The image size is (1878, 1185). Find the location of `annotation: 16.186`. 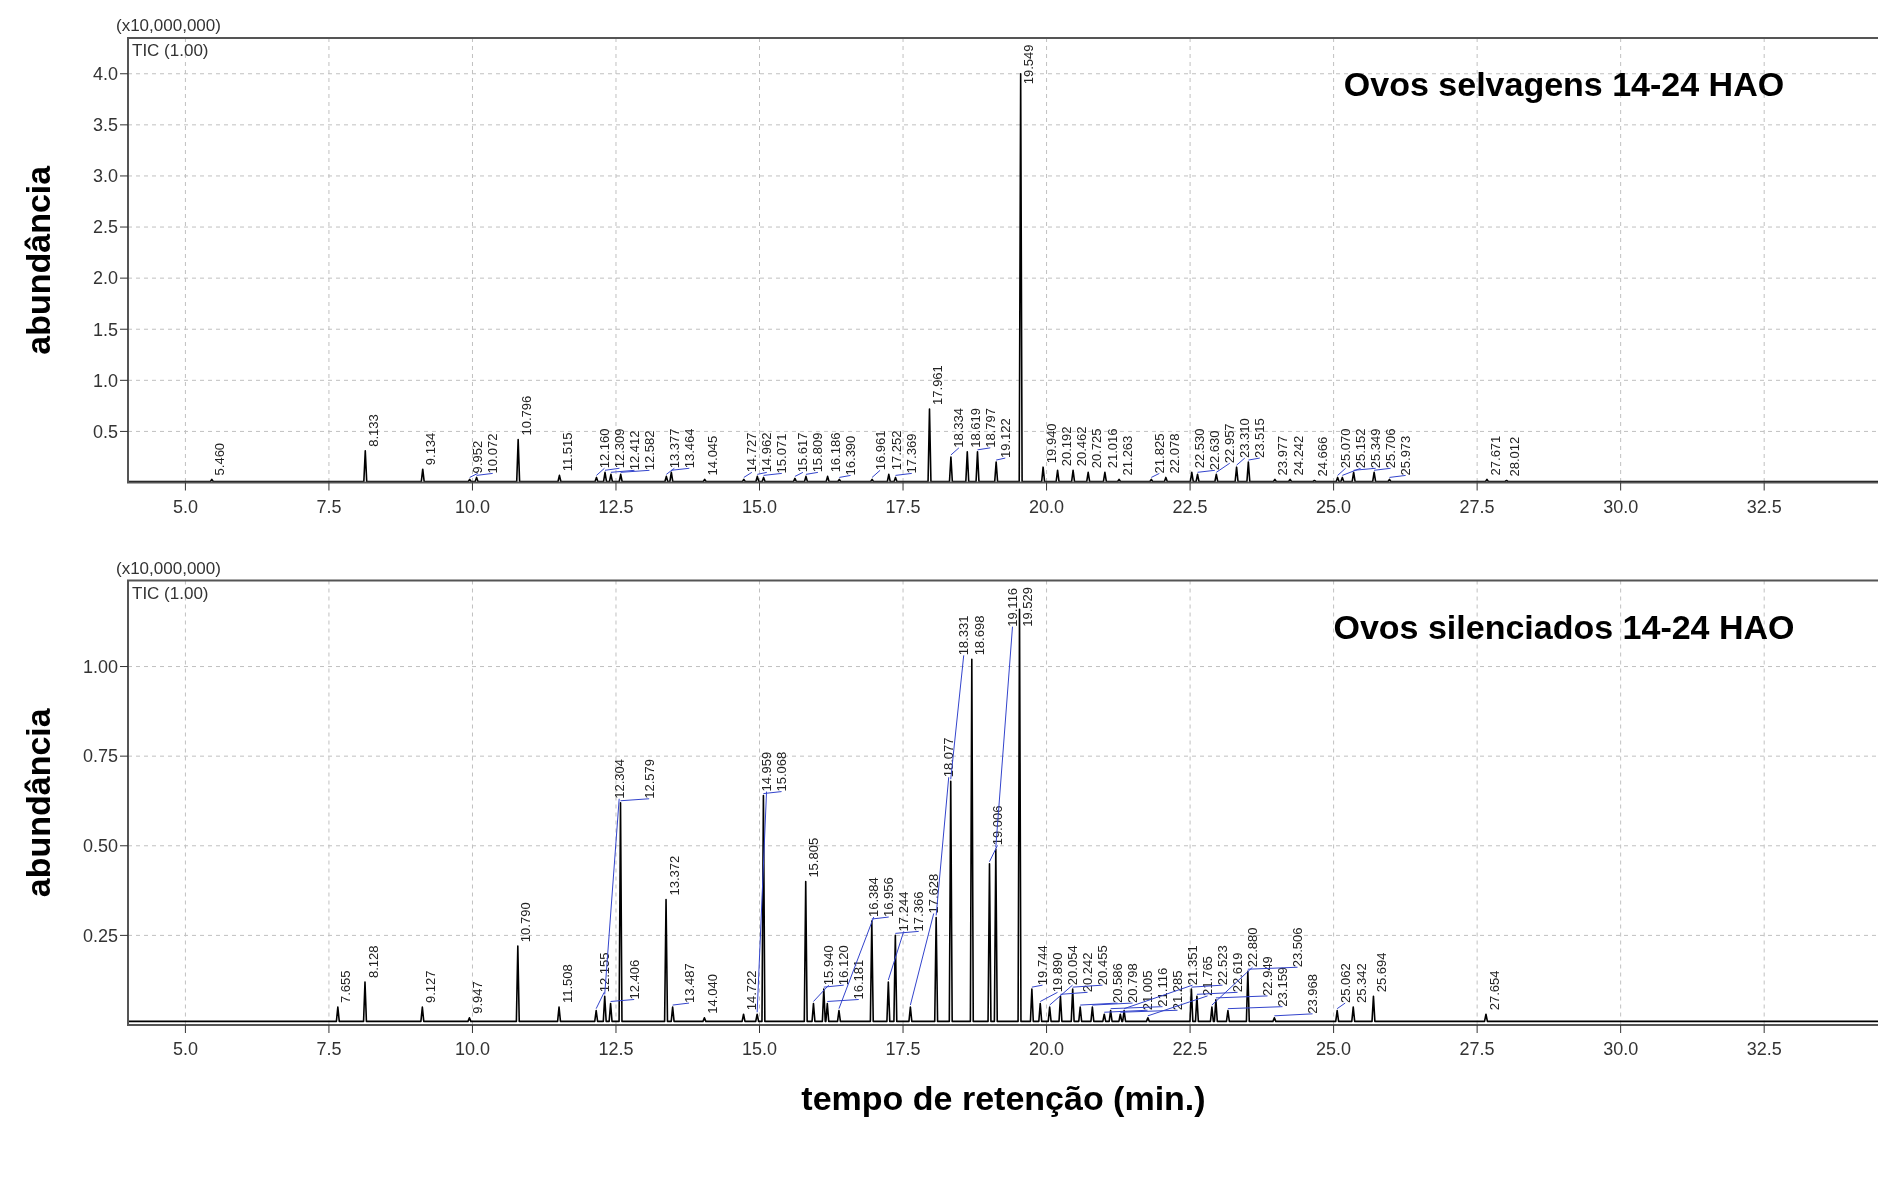

annotation: 16.186 is located at coordinates (836, 452).